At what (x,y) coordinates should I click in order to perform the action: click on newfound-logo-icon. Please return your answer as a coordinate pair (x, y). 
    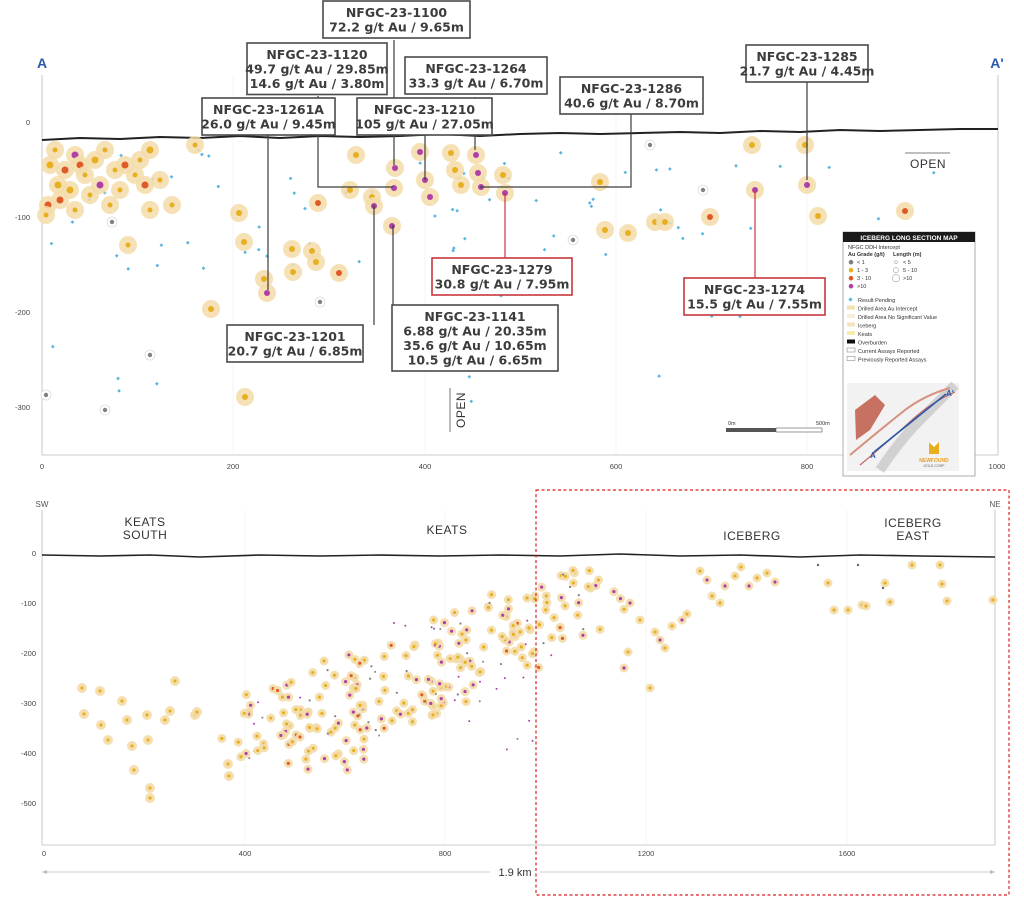
    Looking at the image, I should click on (934, 448).